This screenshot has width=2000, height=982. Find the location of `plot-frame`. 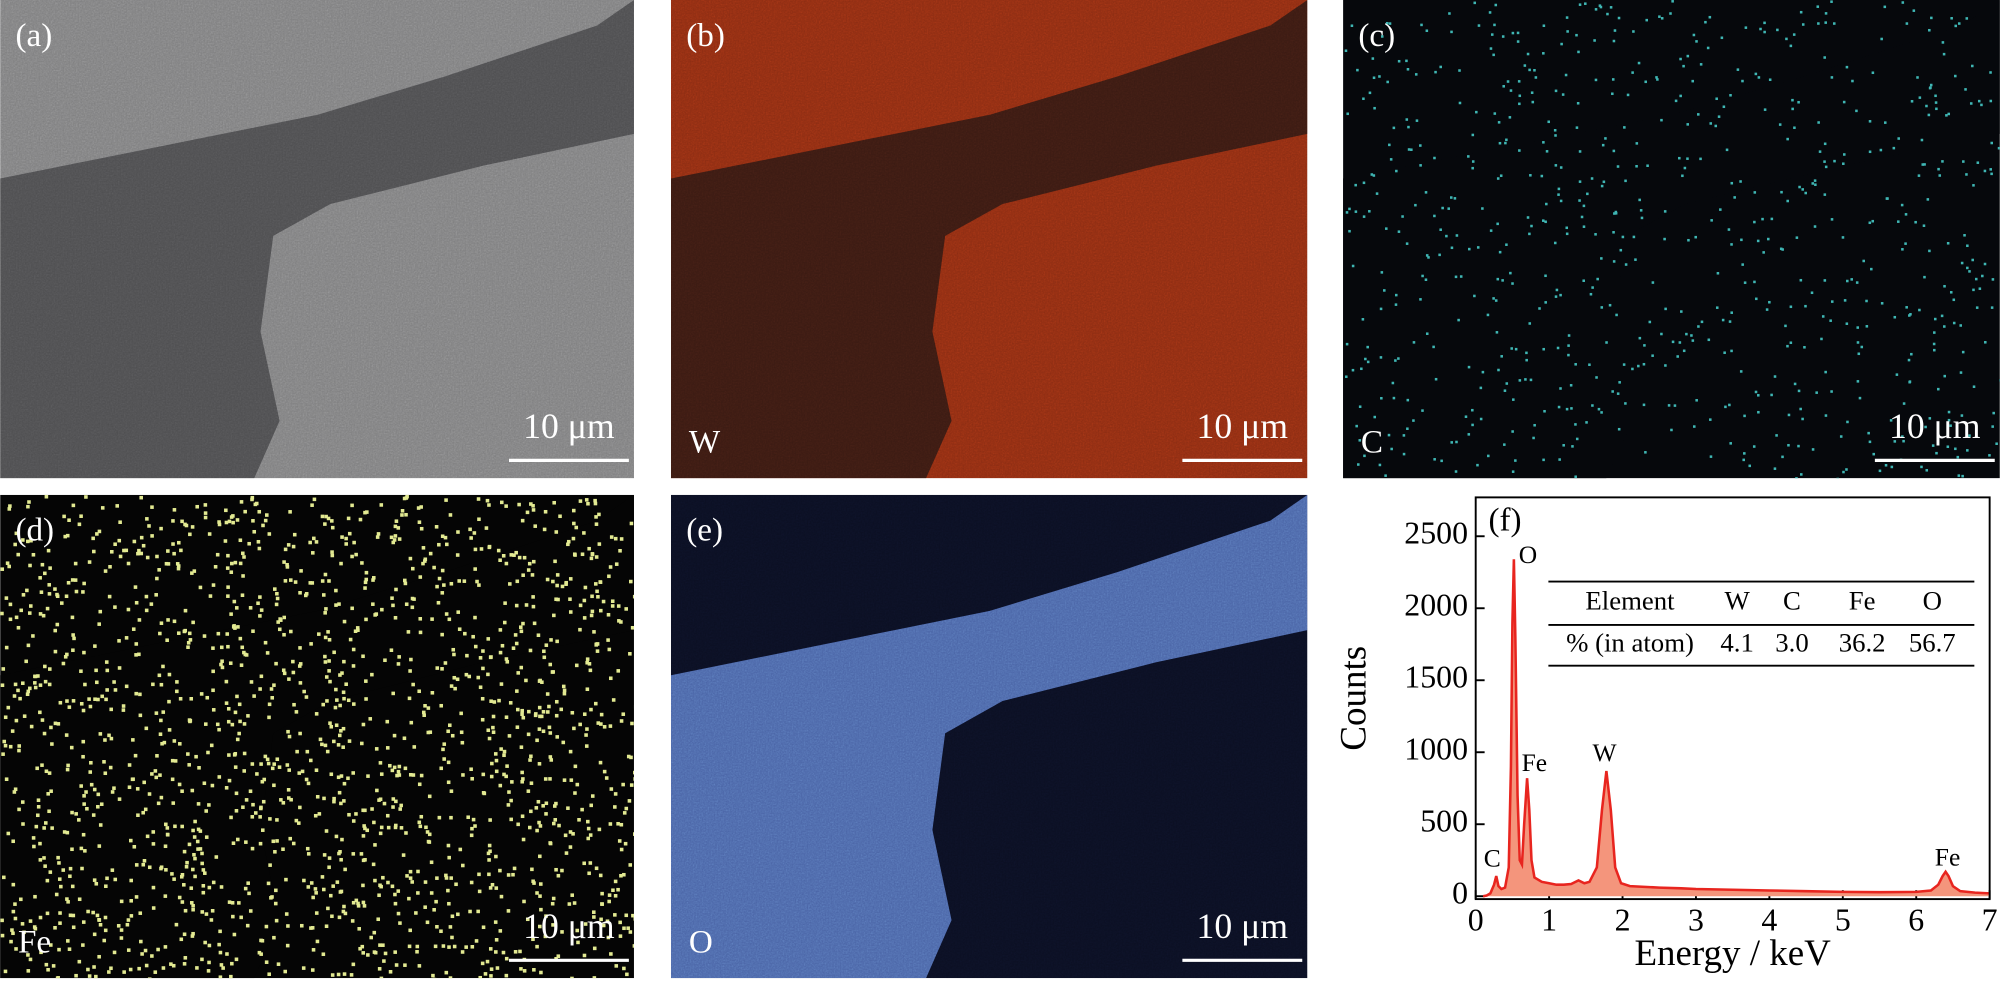

plot-frame is located at coordinates (1732, 698).